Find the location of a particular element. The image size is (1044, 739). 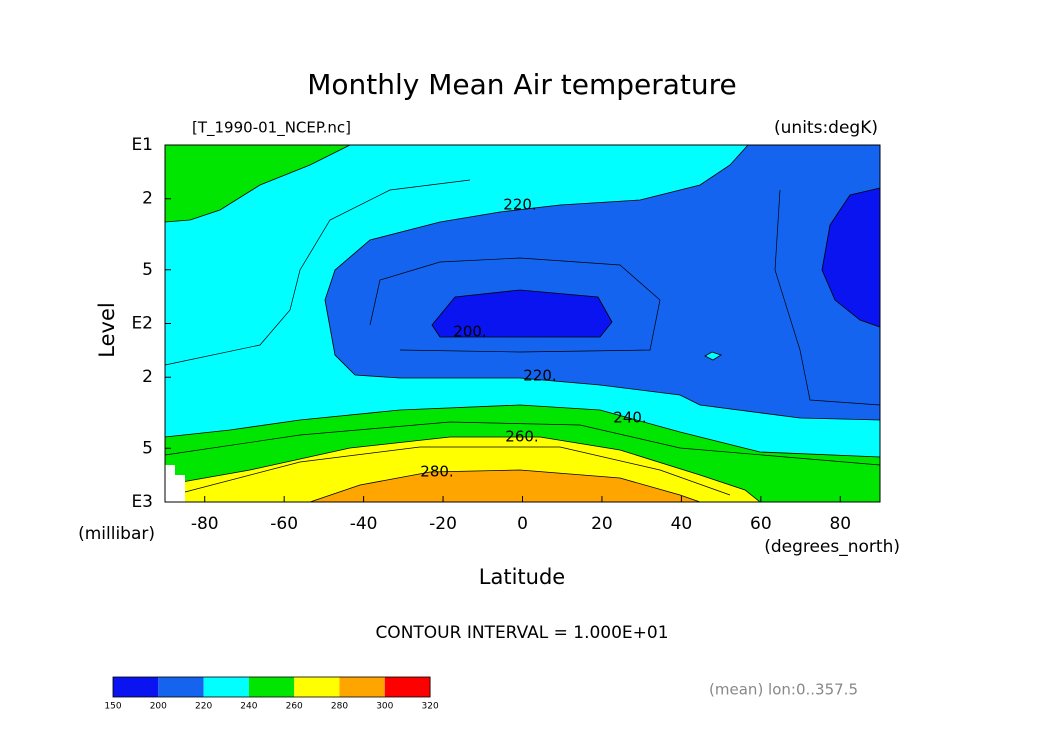

colorbar-label: 260 is located at coordinates (294, 707).